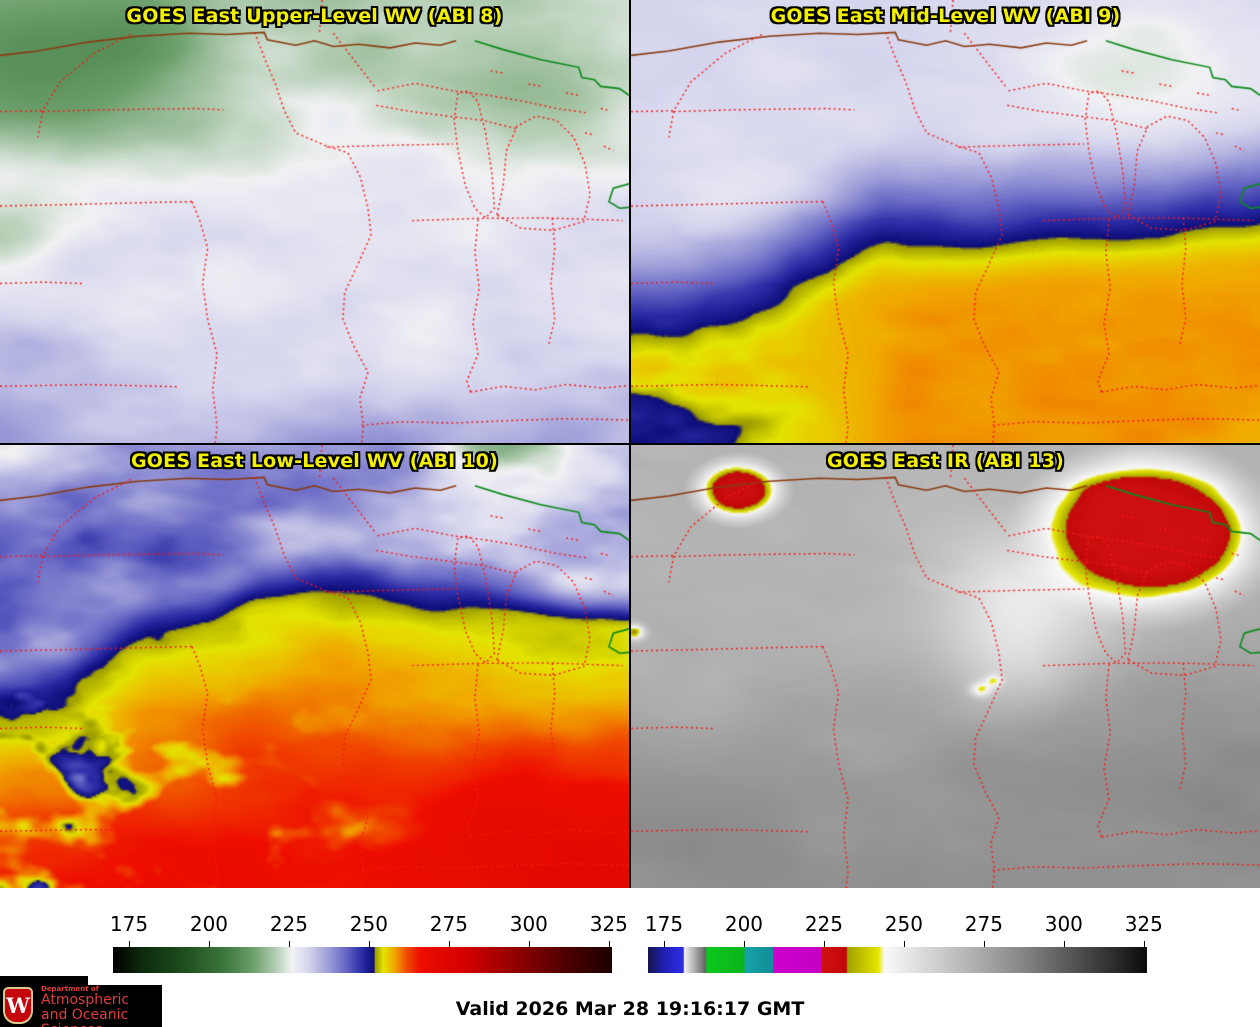  Describe the element at coordinates (528, 924) in the screenshot. I see `water-vapor-colorbar-tick-label: 300` at that location.